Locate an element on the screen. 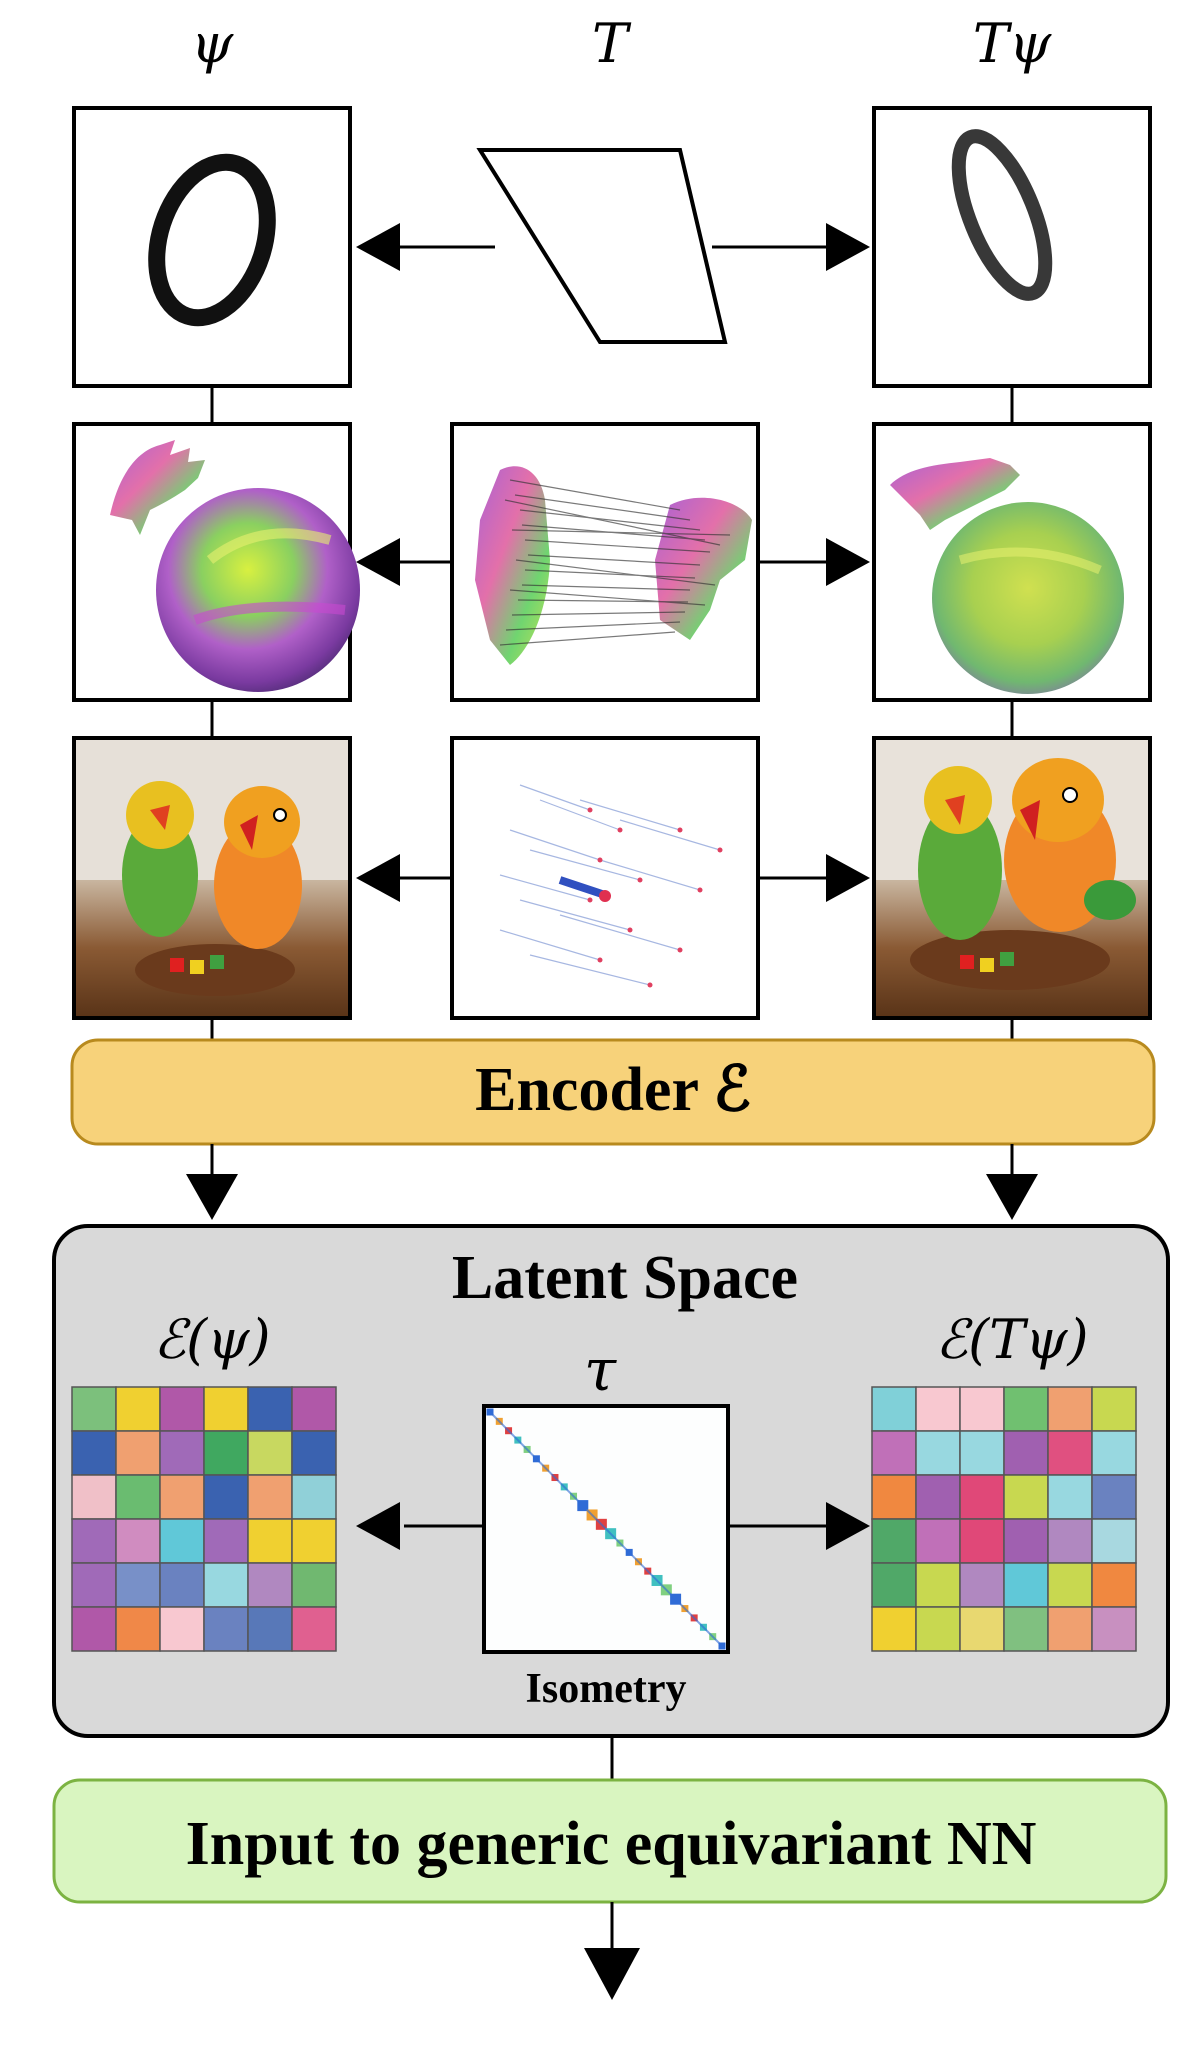  handwritten-zero-image is located at coordinates (212, 240).